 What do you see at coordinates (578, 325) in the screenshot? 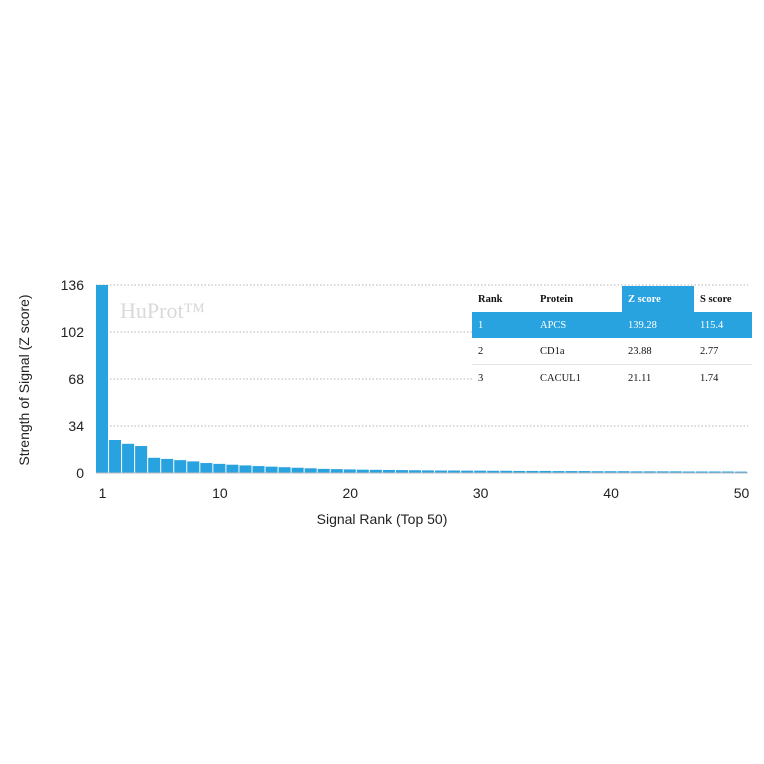
I see `cell-protein: APCS` at bounding box center [578, 325].